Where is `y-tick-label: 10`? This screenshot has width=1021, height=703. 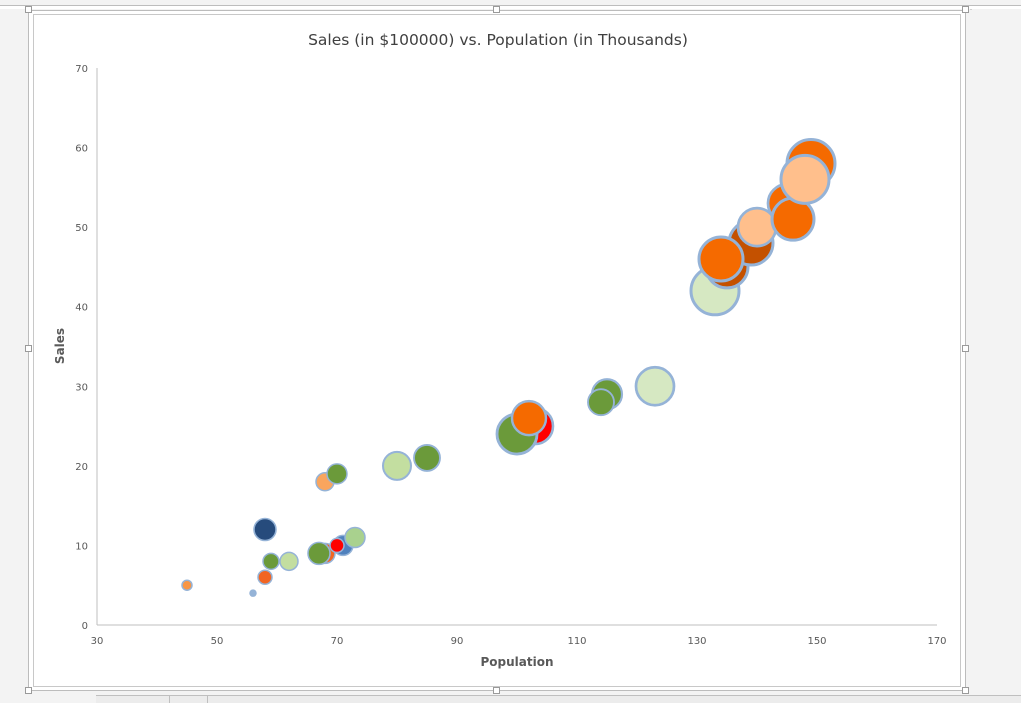
y-tick-label: 10 is located at coordinates (81, 546).